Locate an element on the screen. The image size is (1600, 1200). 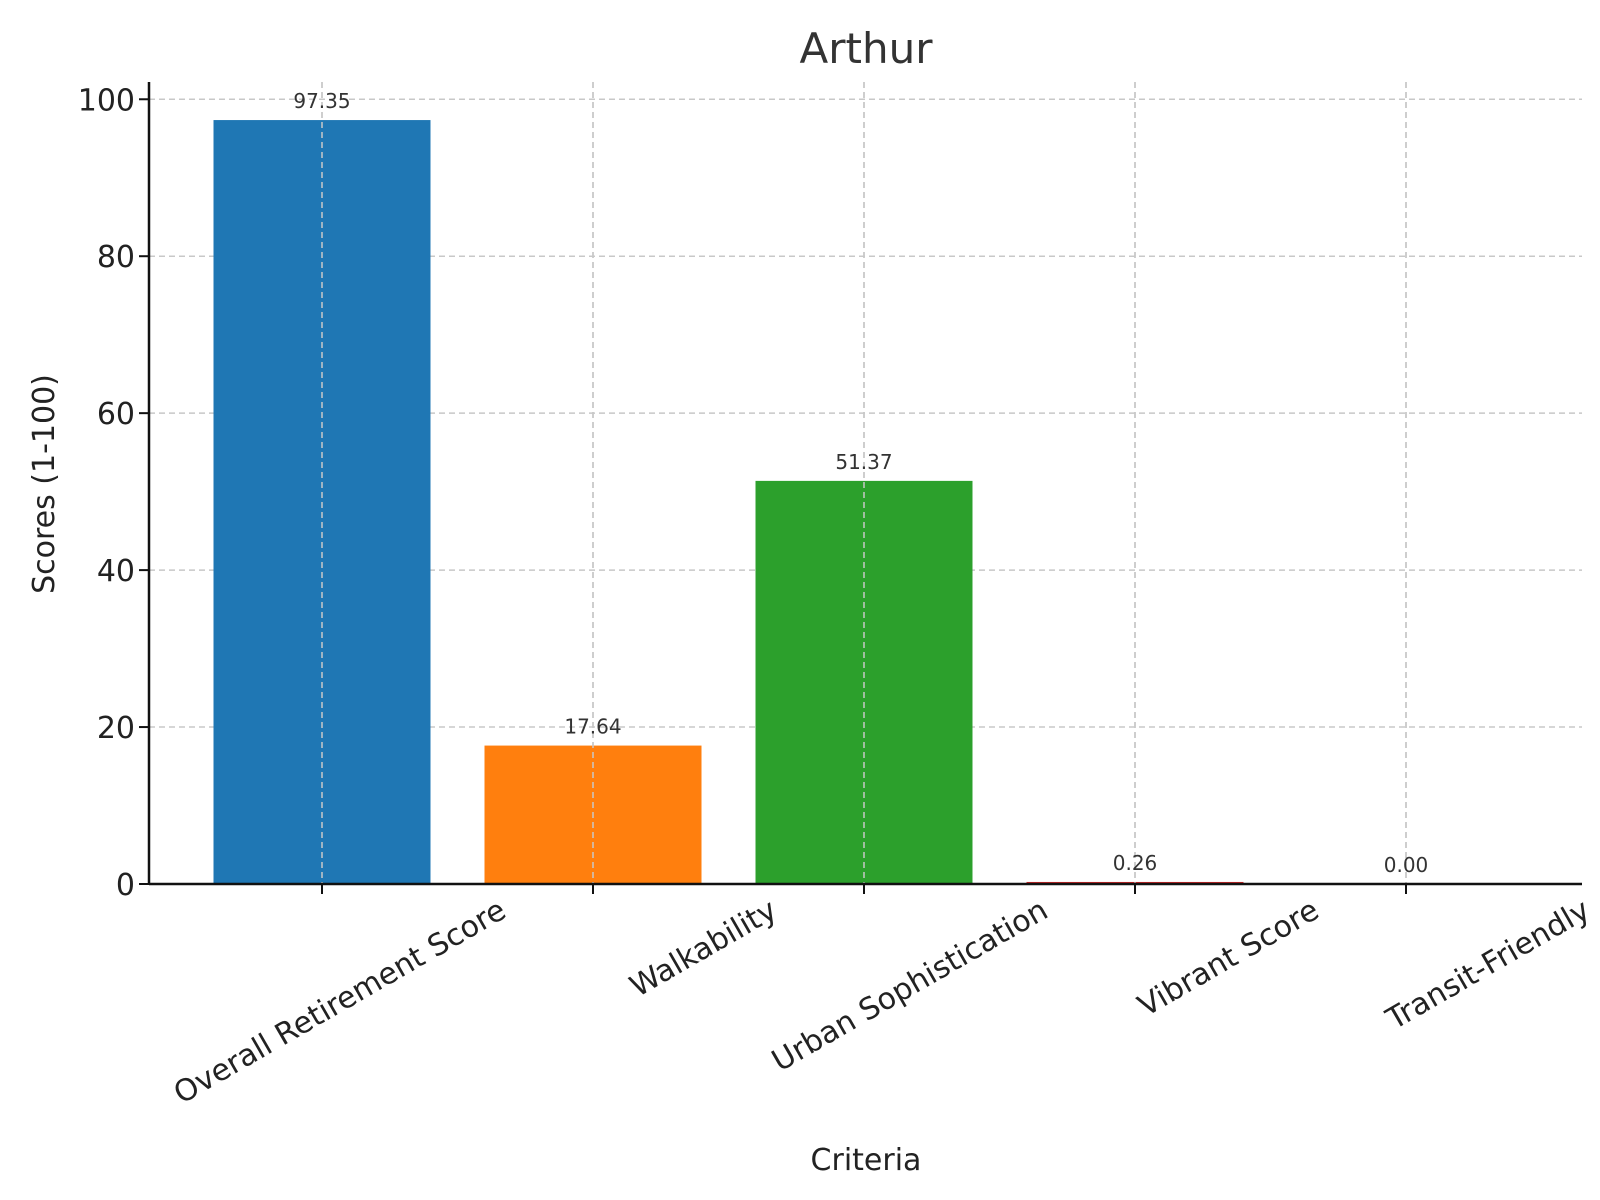
x-tick-label: Overall Retirement Score is located at coordinates (340, 1002).